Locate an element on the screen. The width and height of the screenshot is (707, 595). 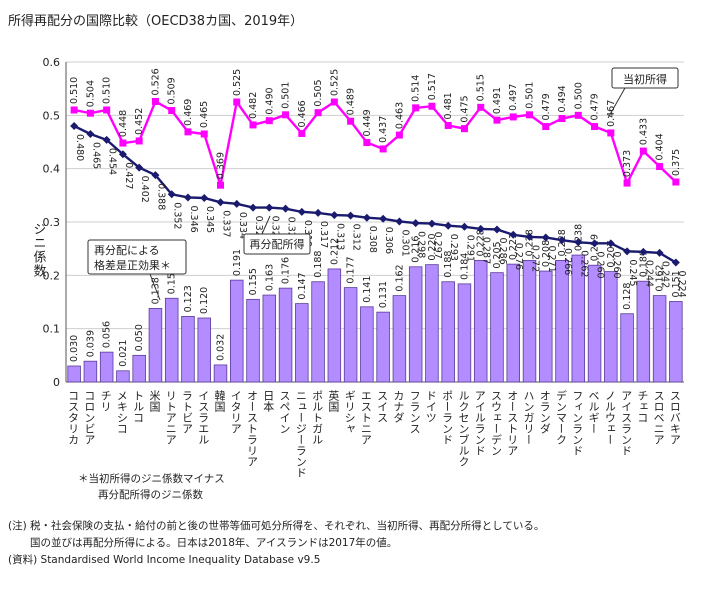
bar-data-label: 0.021 is located at coordinates (123, 353).